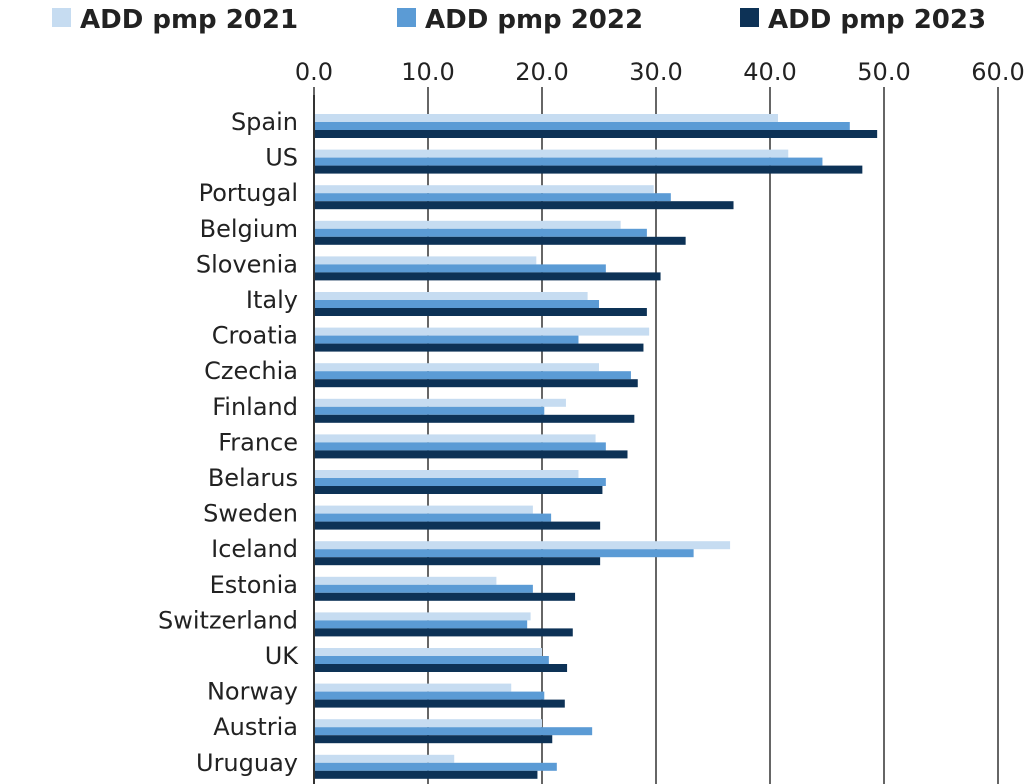 The image size is (1028, 784). What do you see at coordinates (487, 276) in the screenshot?
I see `bar-slovenia-add-pmp-2023` at bounding box center [487, 276].